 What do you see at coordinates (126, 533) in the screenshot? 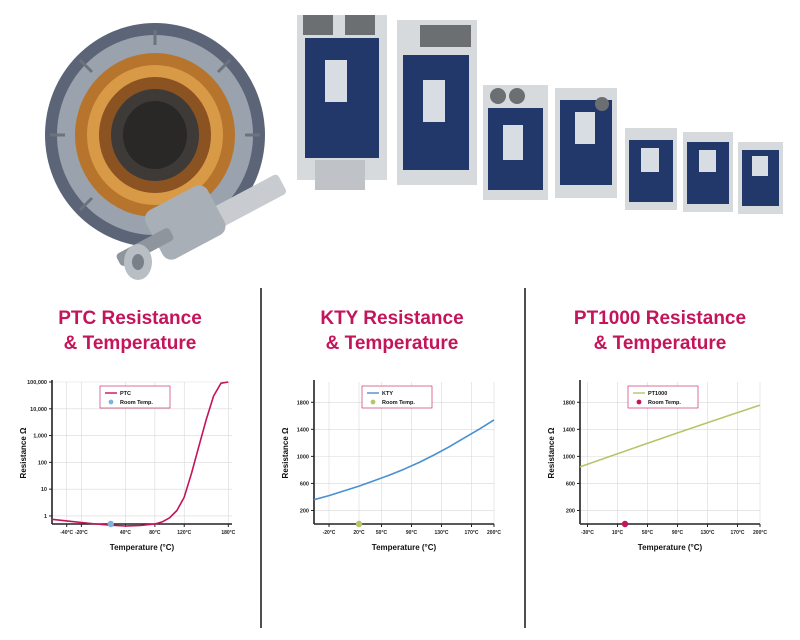
I see `ptc-x-tick-label-2: 40°C` at bounding box center [126, 533].